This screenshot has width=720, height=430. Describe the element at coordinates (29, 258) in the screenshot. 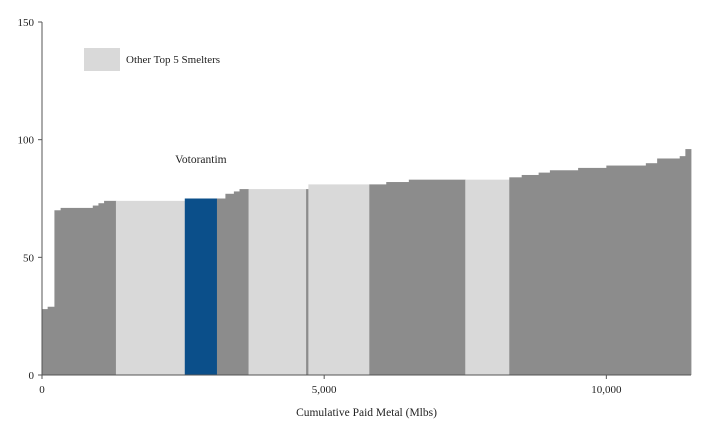

I see `y-tick-label: 50` at that location.